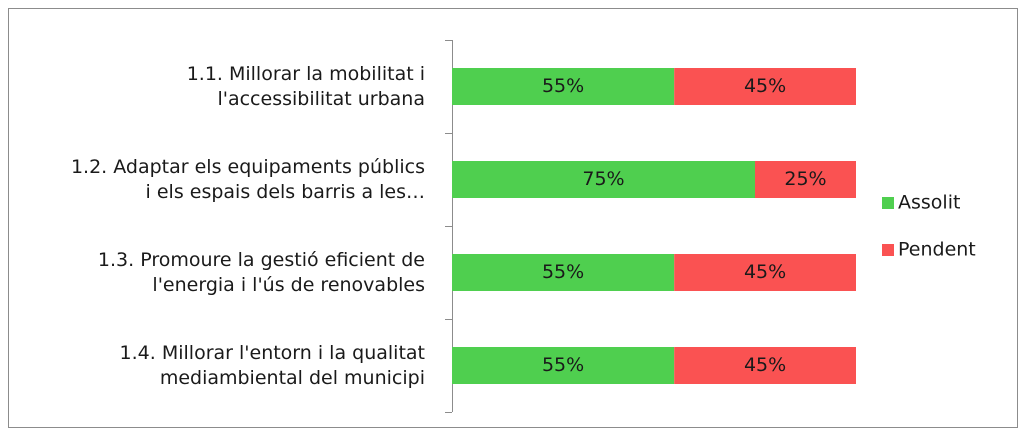 Image resolution: width=1025 pixels, height=436 pixels. I want to click on data-label: 75%, so click(603, 179).